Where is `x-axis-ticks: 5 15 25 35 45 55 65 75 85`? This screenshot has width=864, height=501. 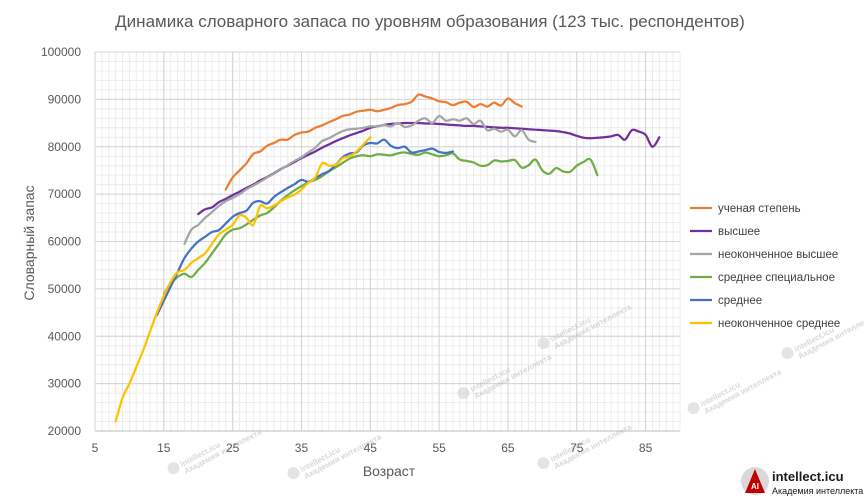 x-axis-ticks: 5 15 25 35 45 55 65 75 85 is located at coordinates (372, 448).